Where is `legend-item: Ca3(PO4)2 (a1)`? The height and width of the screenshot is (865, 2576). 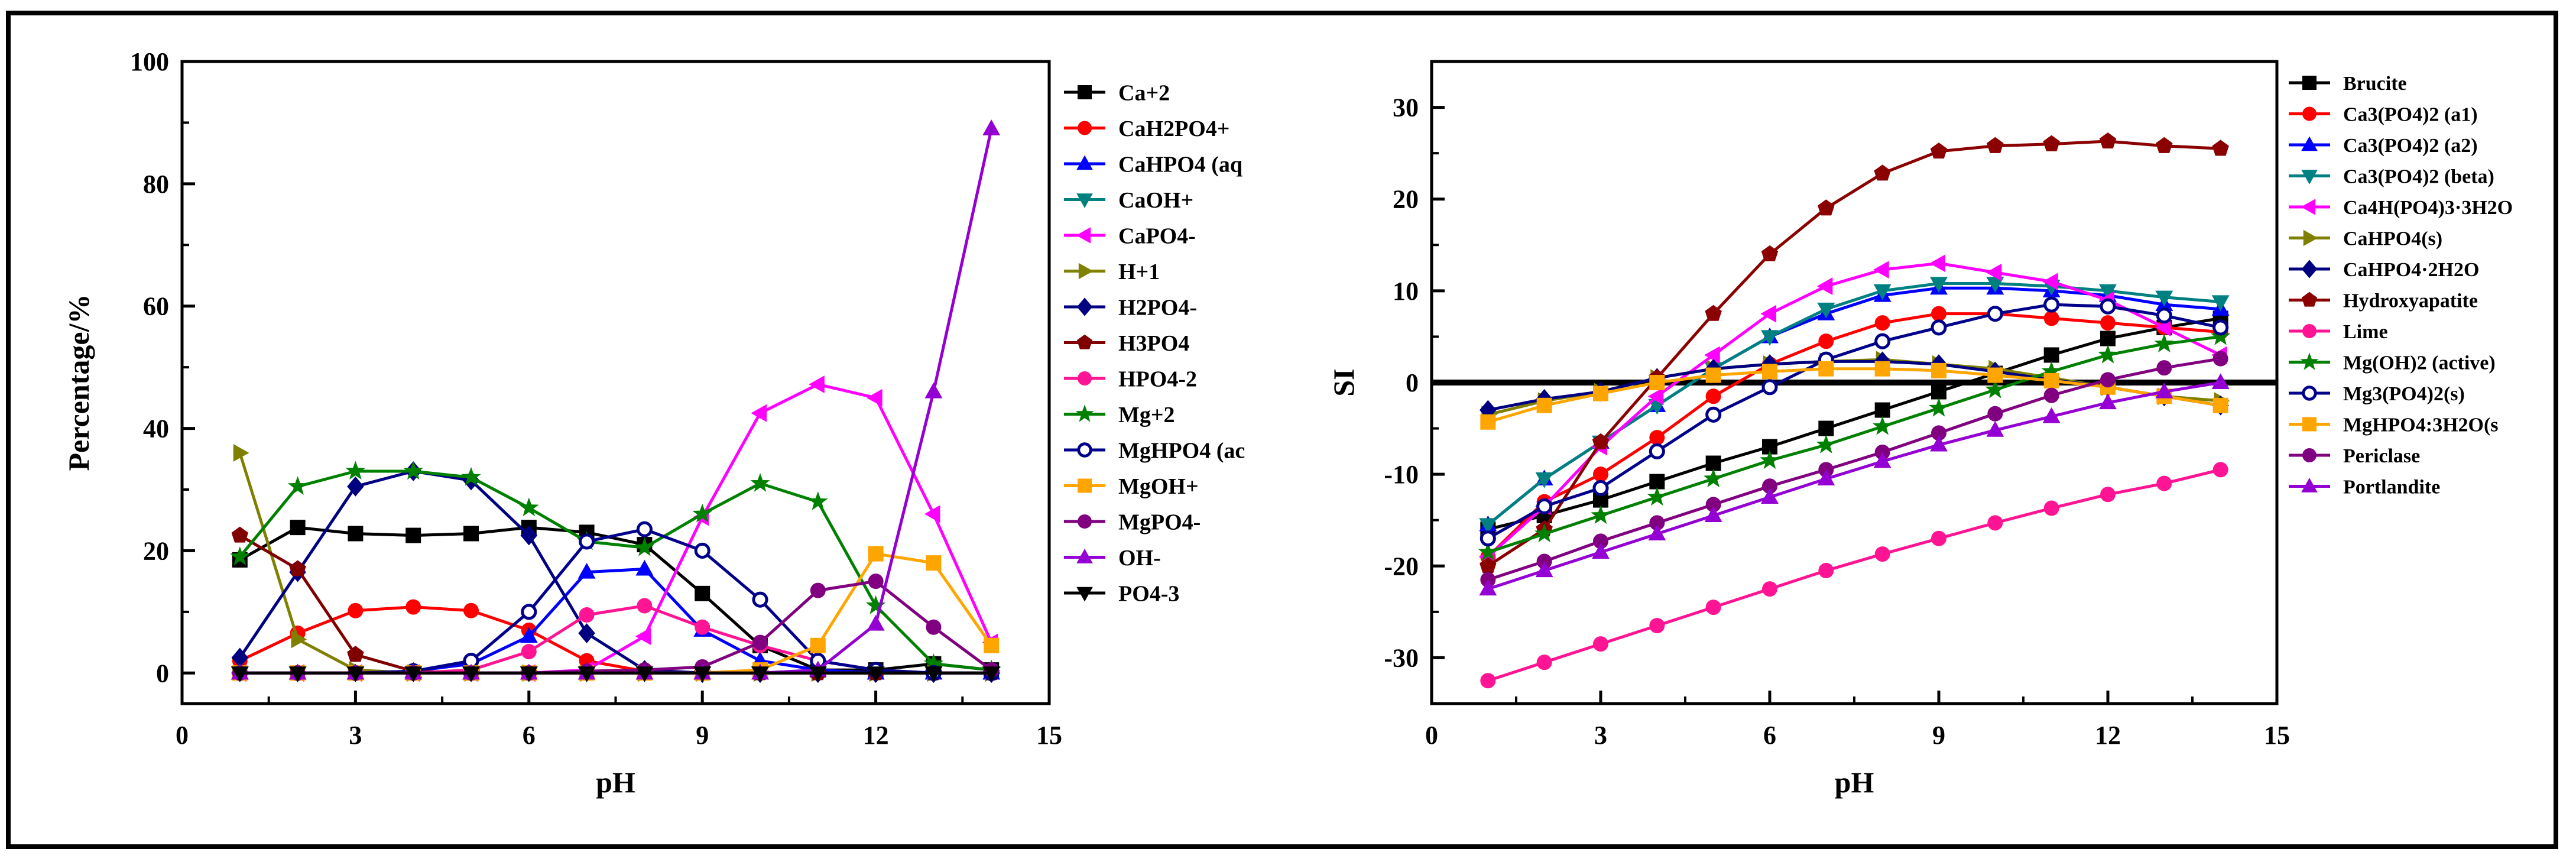 legend-item: Ca3(PO4)2 (a1) is located at coordinates (2383, 114).